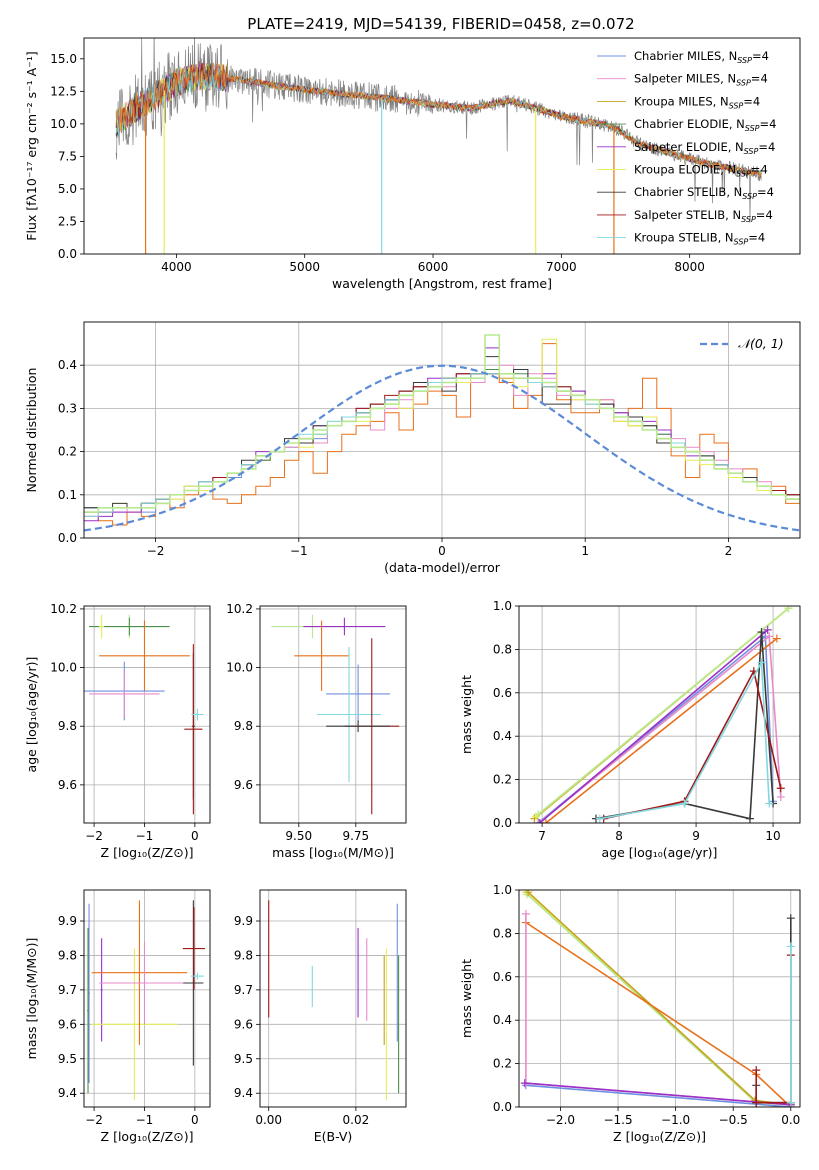 The width and height of the screenshot is (819, 1170). Describe the element at coordinates (67, 1059) in the screenshot. I see `y-tick-label: 9.5` at that location.